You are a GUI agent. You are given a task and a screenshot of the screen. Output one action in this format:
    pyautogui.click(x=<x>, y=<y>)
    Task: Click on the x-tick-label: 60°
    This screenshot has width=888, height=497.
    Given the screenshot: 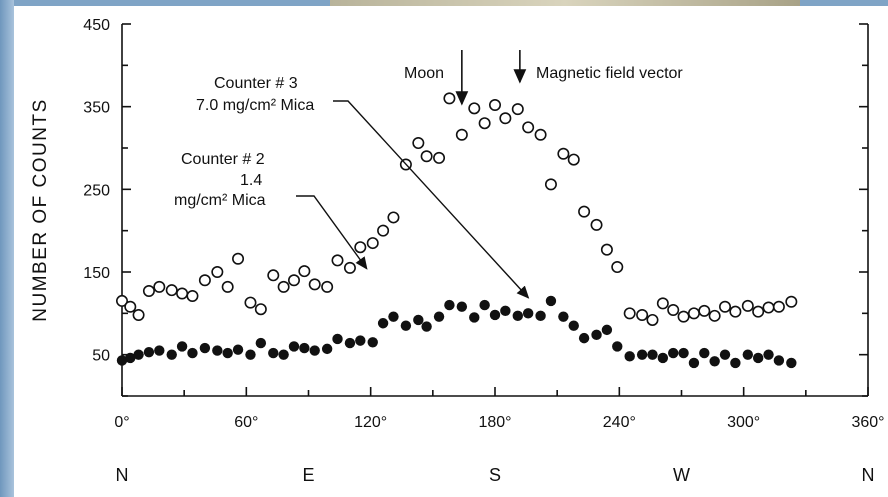 What is the action you would take?
    pyautogui.click(x=246, y=422)
    